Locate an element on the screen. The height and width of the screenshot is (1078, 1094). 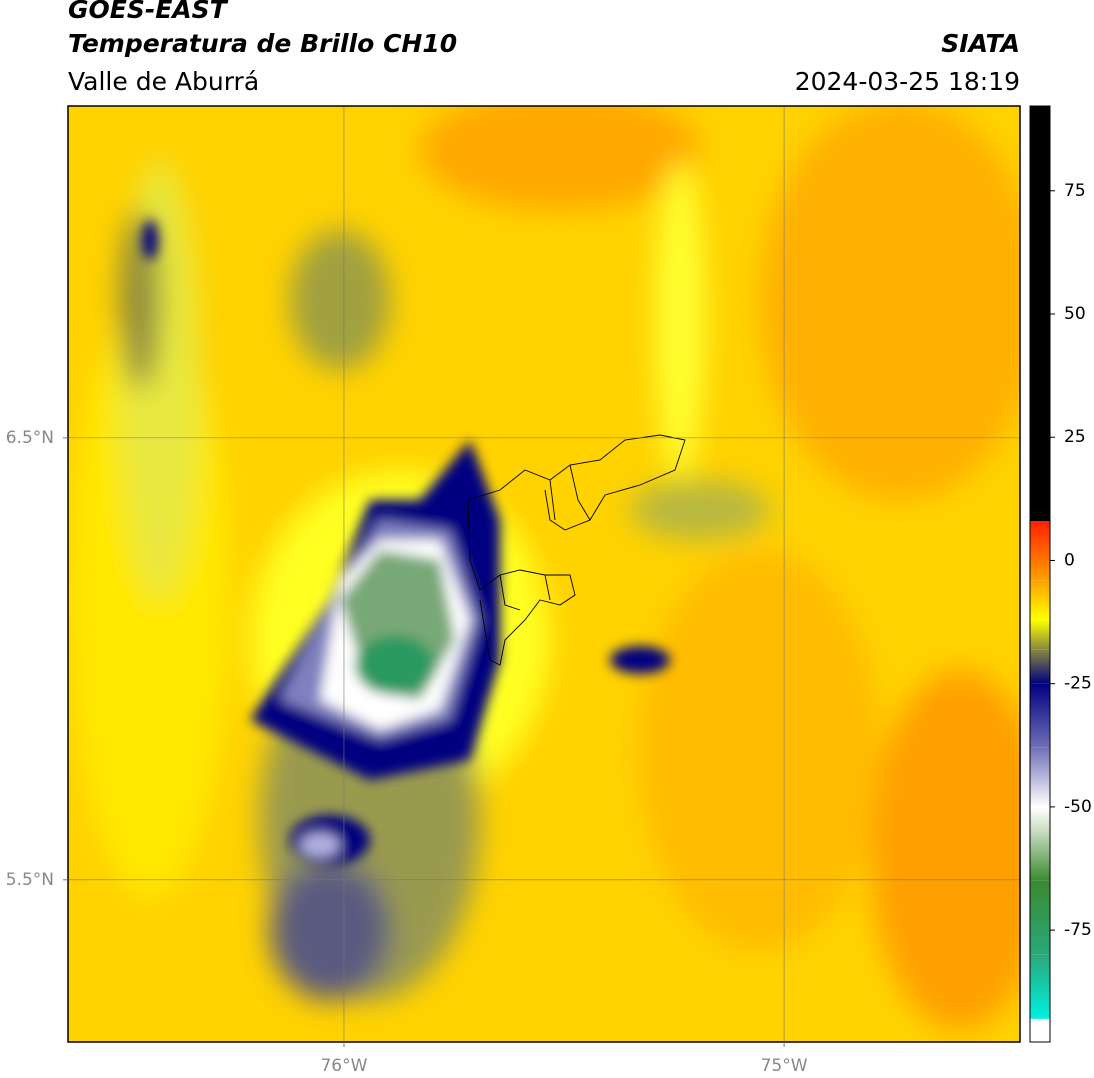
colorbar-tick-label: 25 is located at coordinates (1075, 437).